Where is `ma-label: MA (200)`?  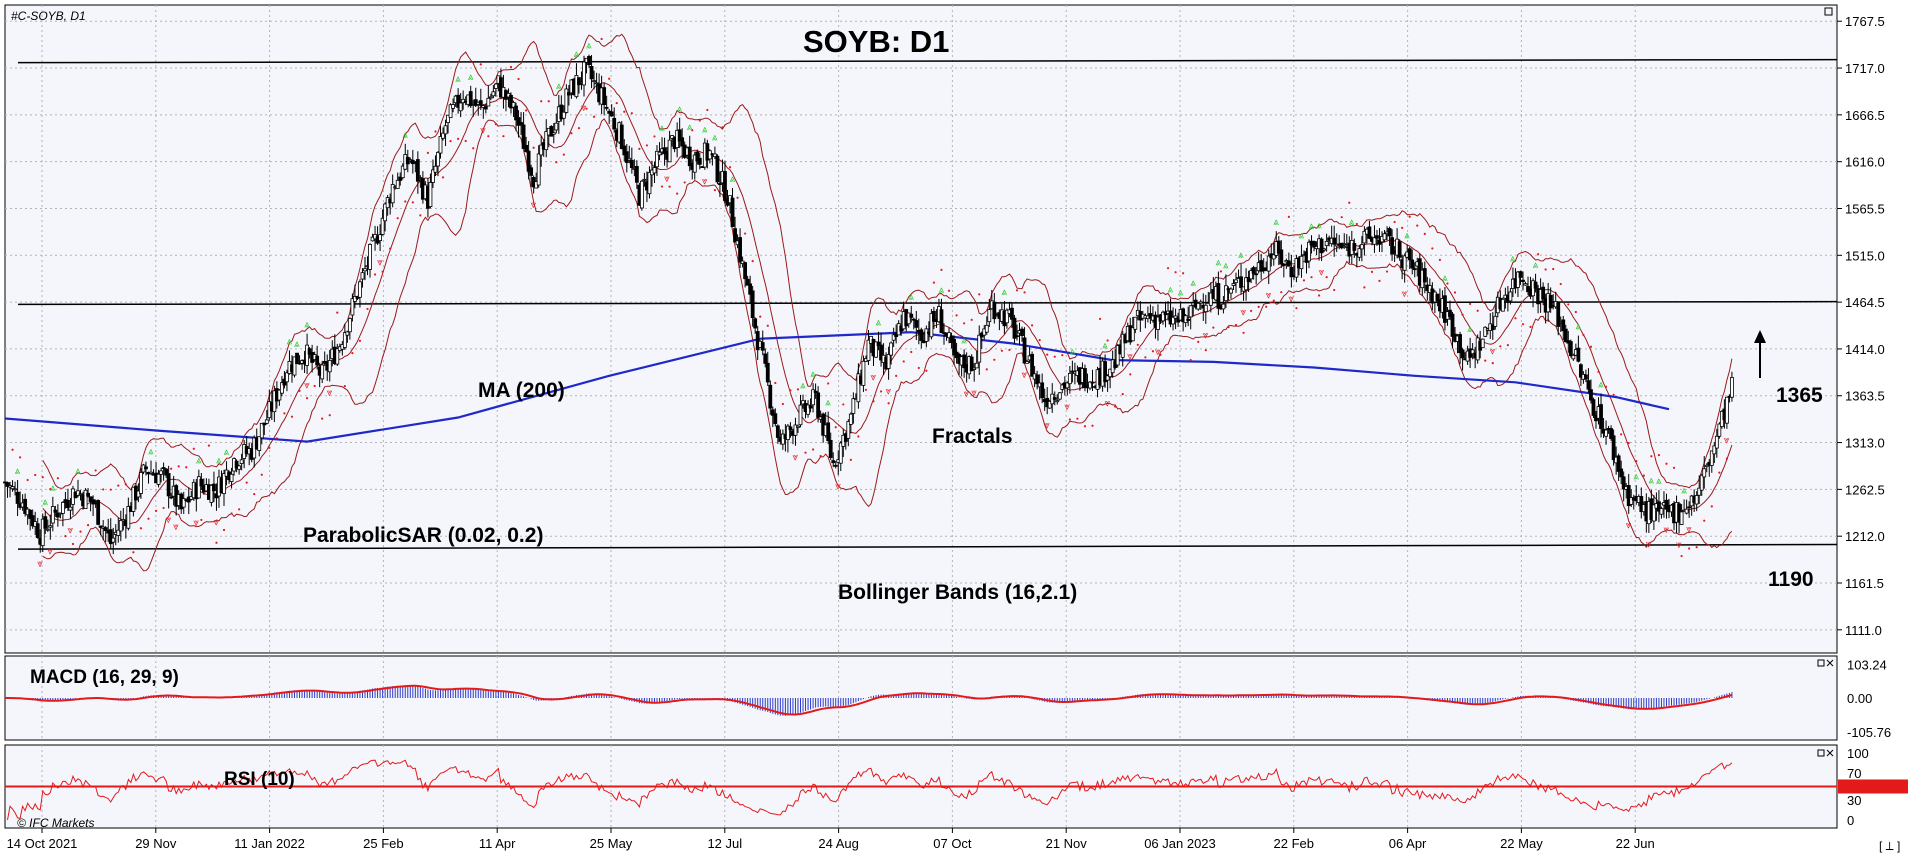
ma-label: MA (200) is located at coordinates (521, 390).